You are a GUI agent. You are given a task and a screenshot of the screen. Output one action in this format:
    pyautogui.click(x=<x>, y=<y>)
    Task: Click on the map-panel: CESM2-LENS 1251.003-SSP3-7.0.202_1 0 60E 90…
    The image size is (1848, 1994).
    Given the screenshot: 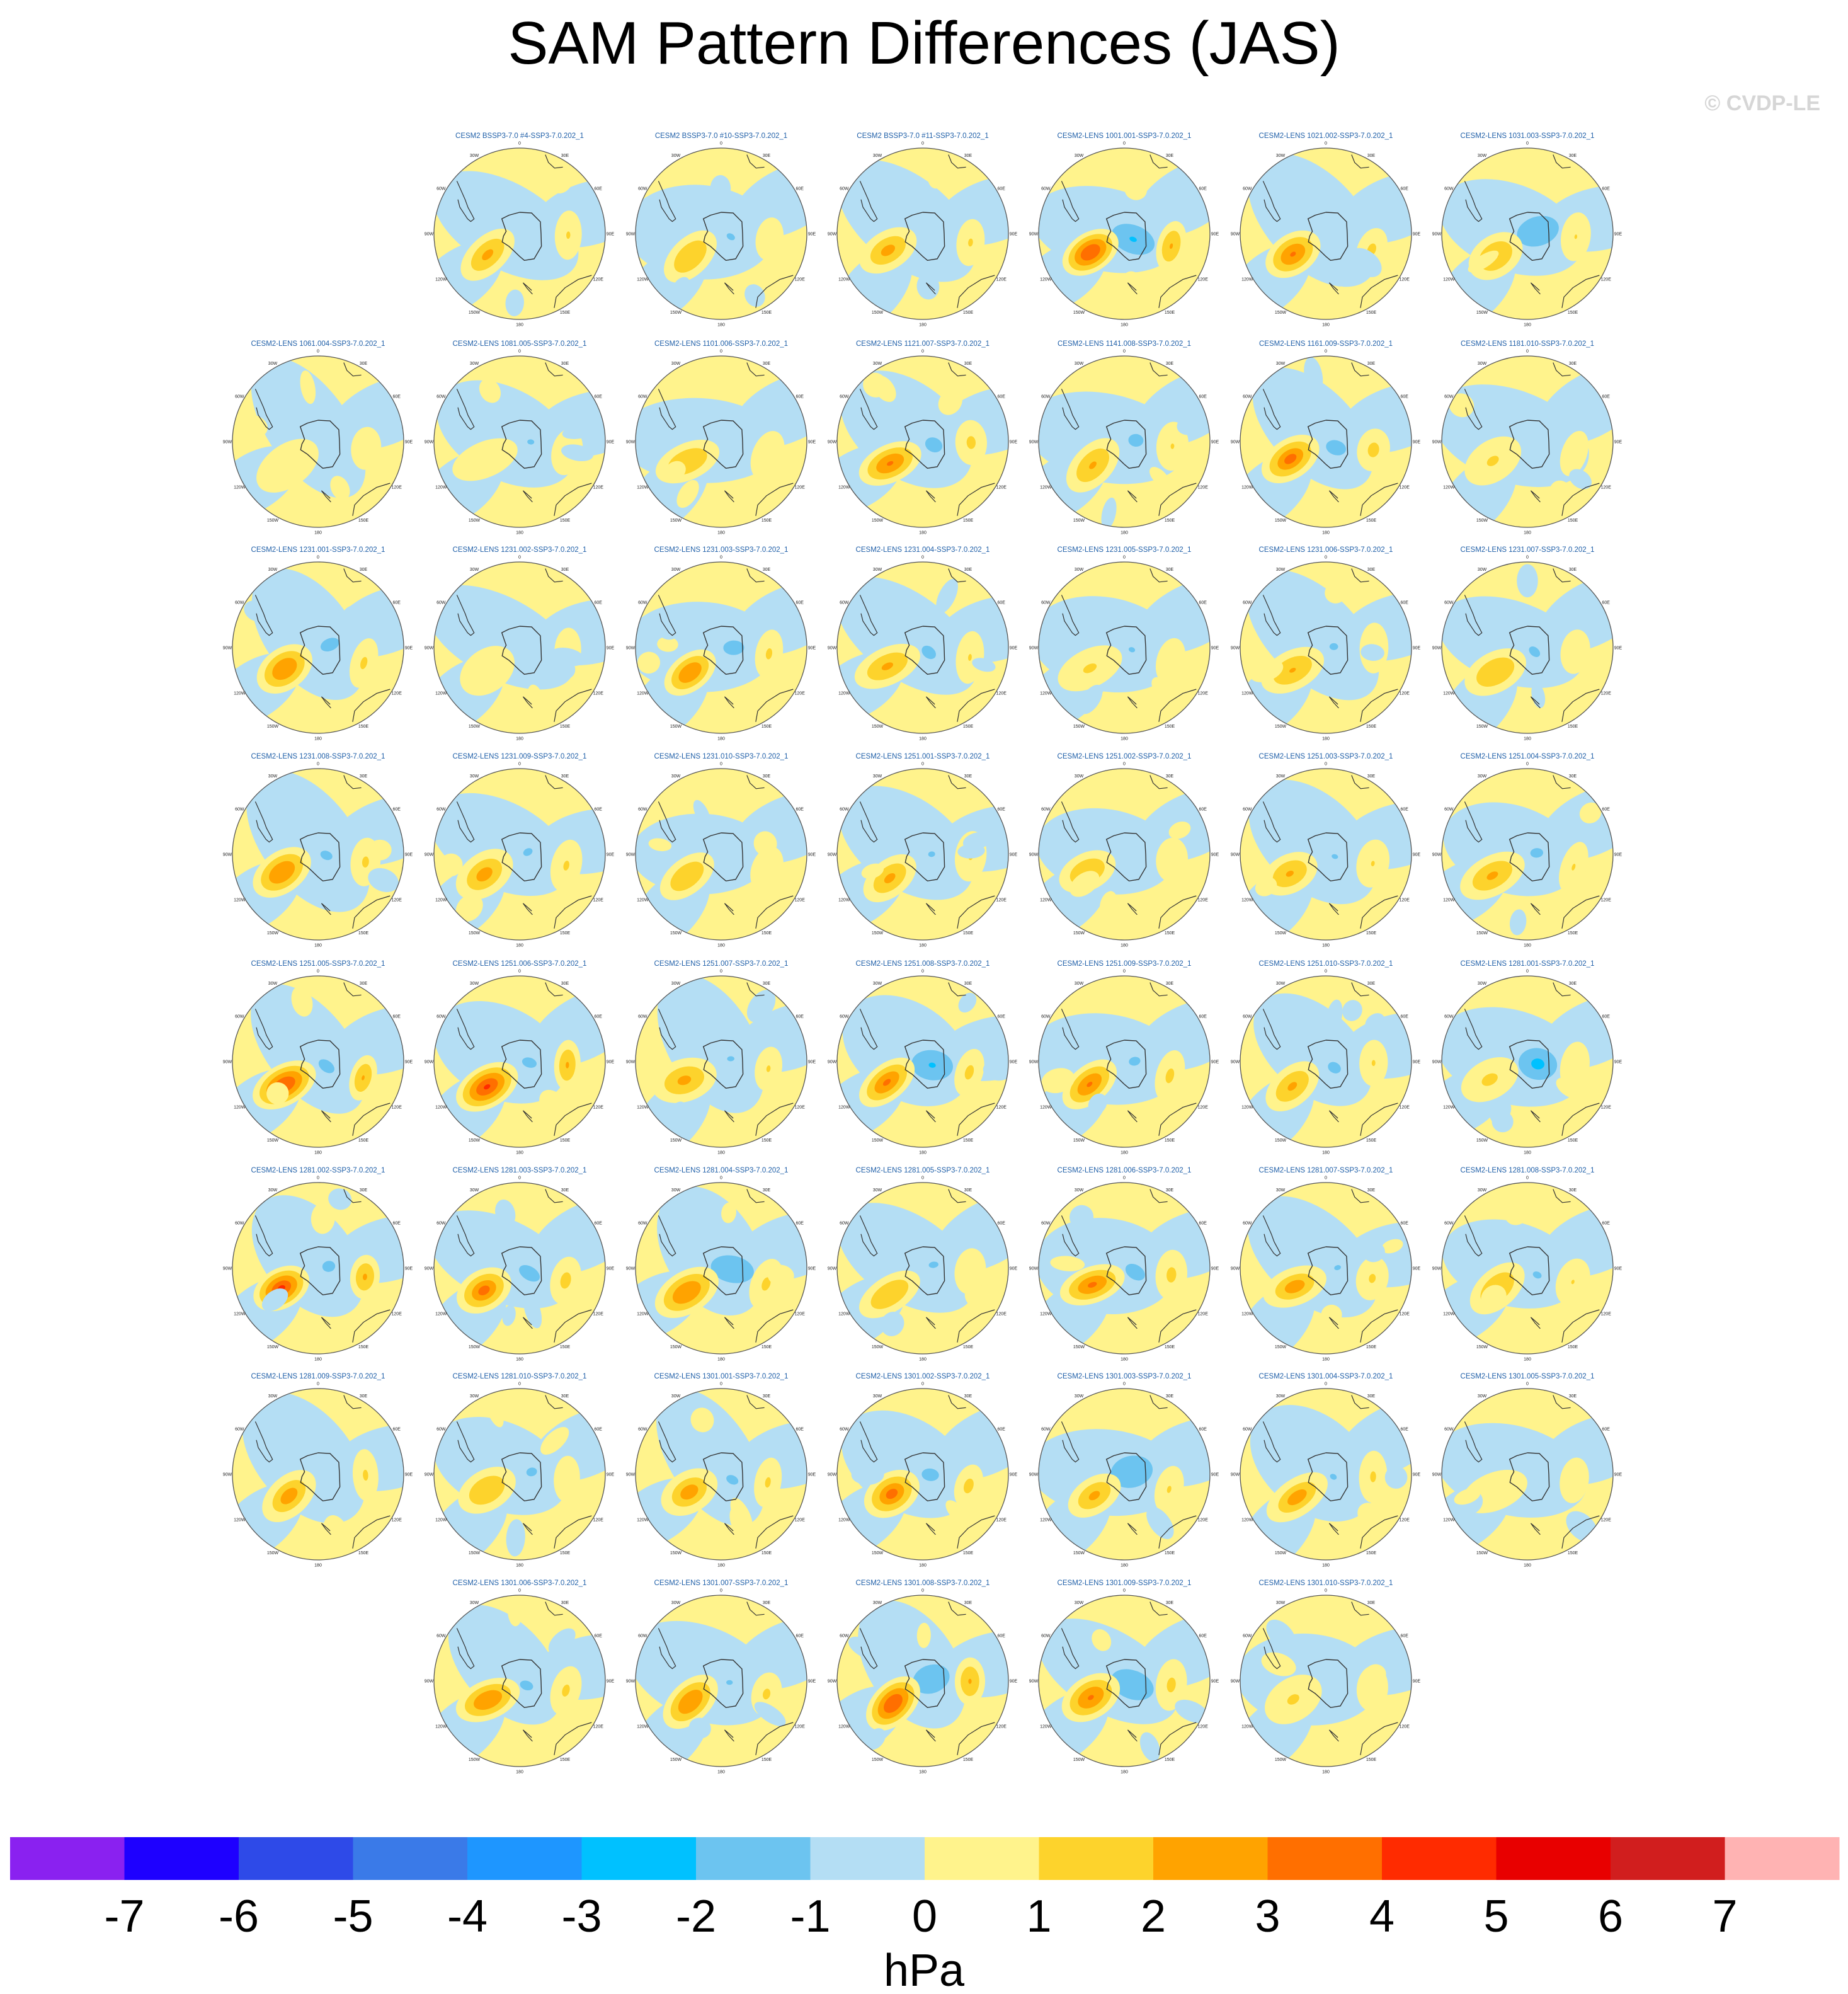 What is the action you would take?
    pyautogui.click(x=1326, y=850)
    